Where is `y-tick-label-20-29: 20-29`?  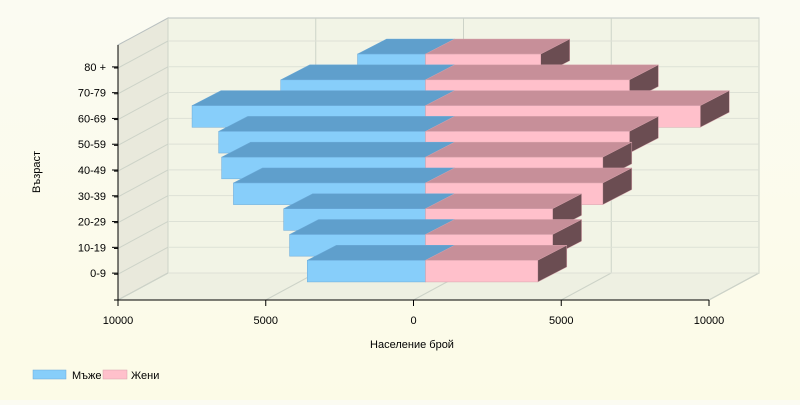
y-tick-label-20-29: 20-29 is located at coordinates (92, 223).